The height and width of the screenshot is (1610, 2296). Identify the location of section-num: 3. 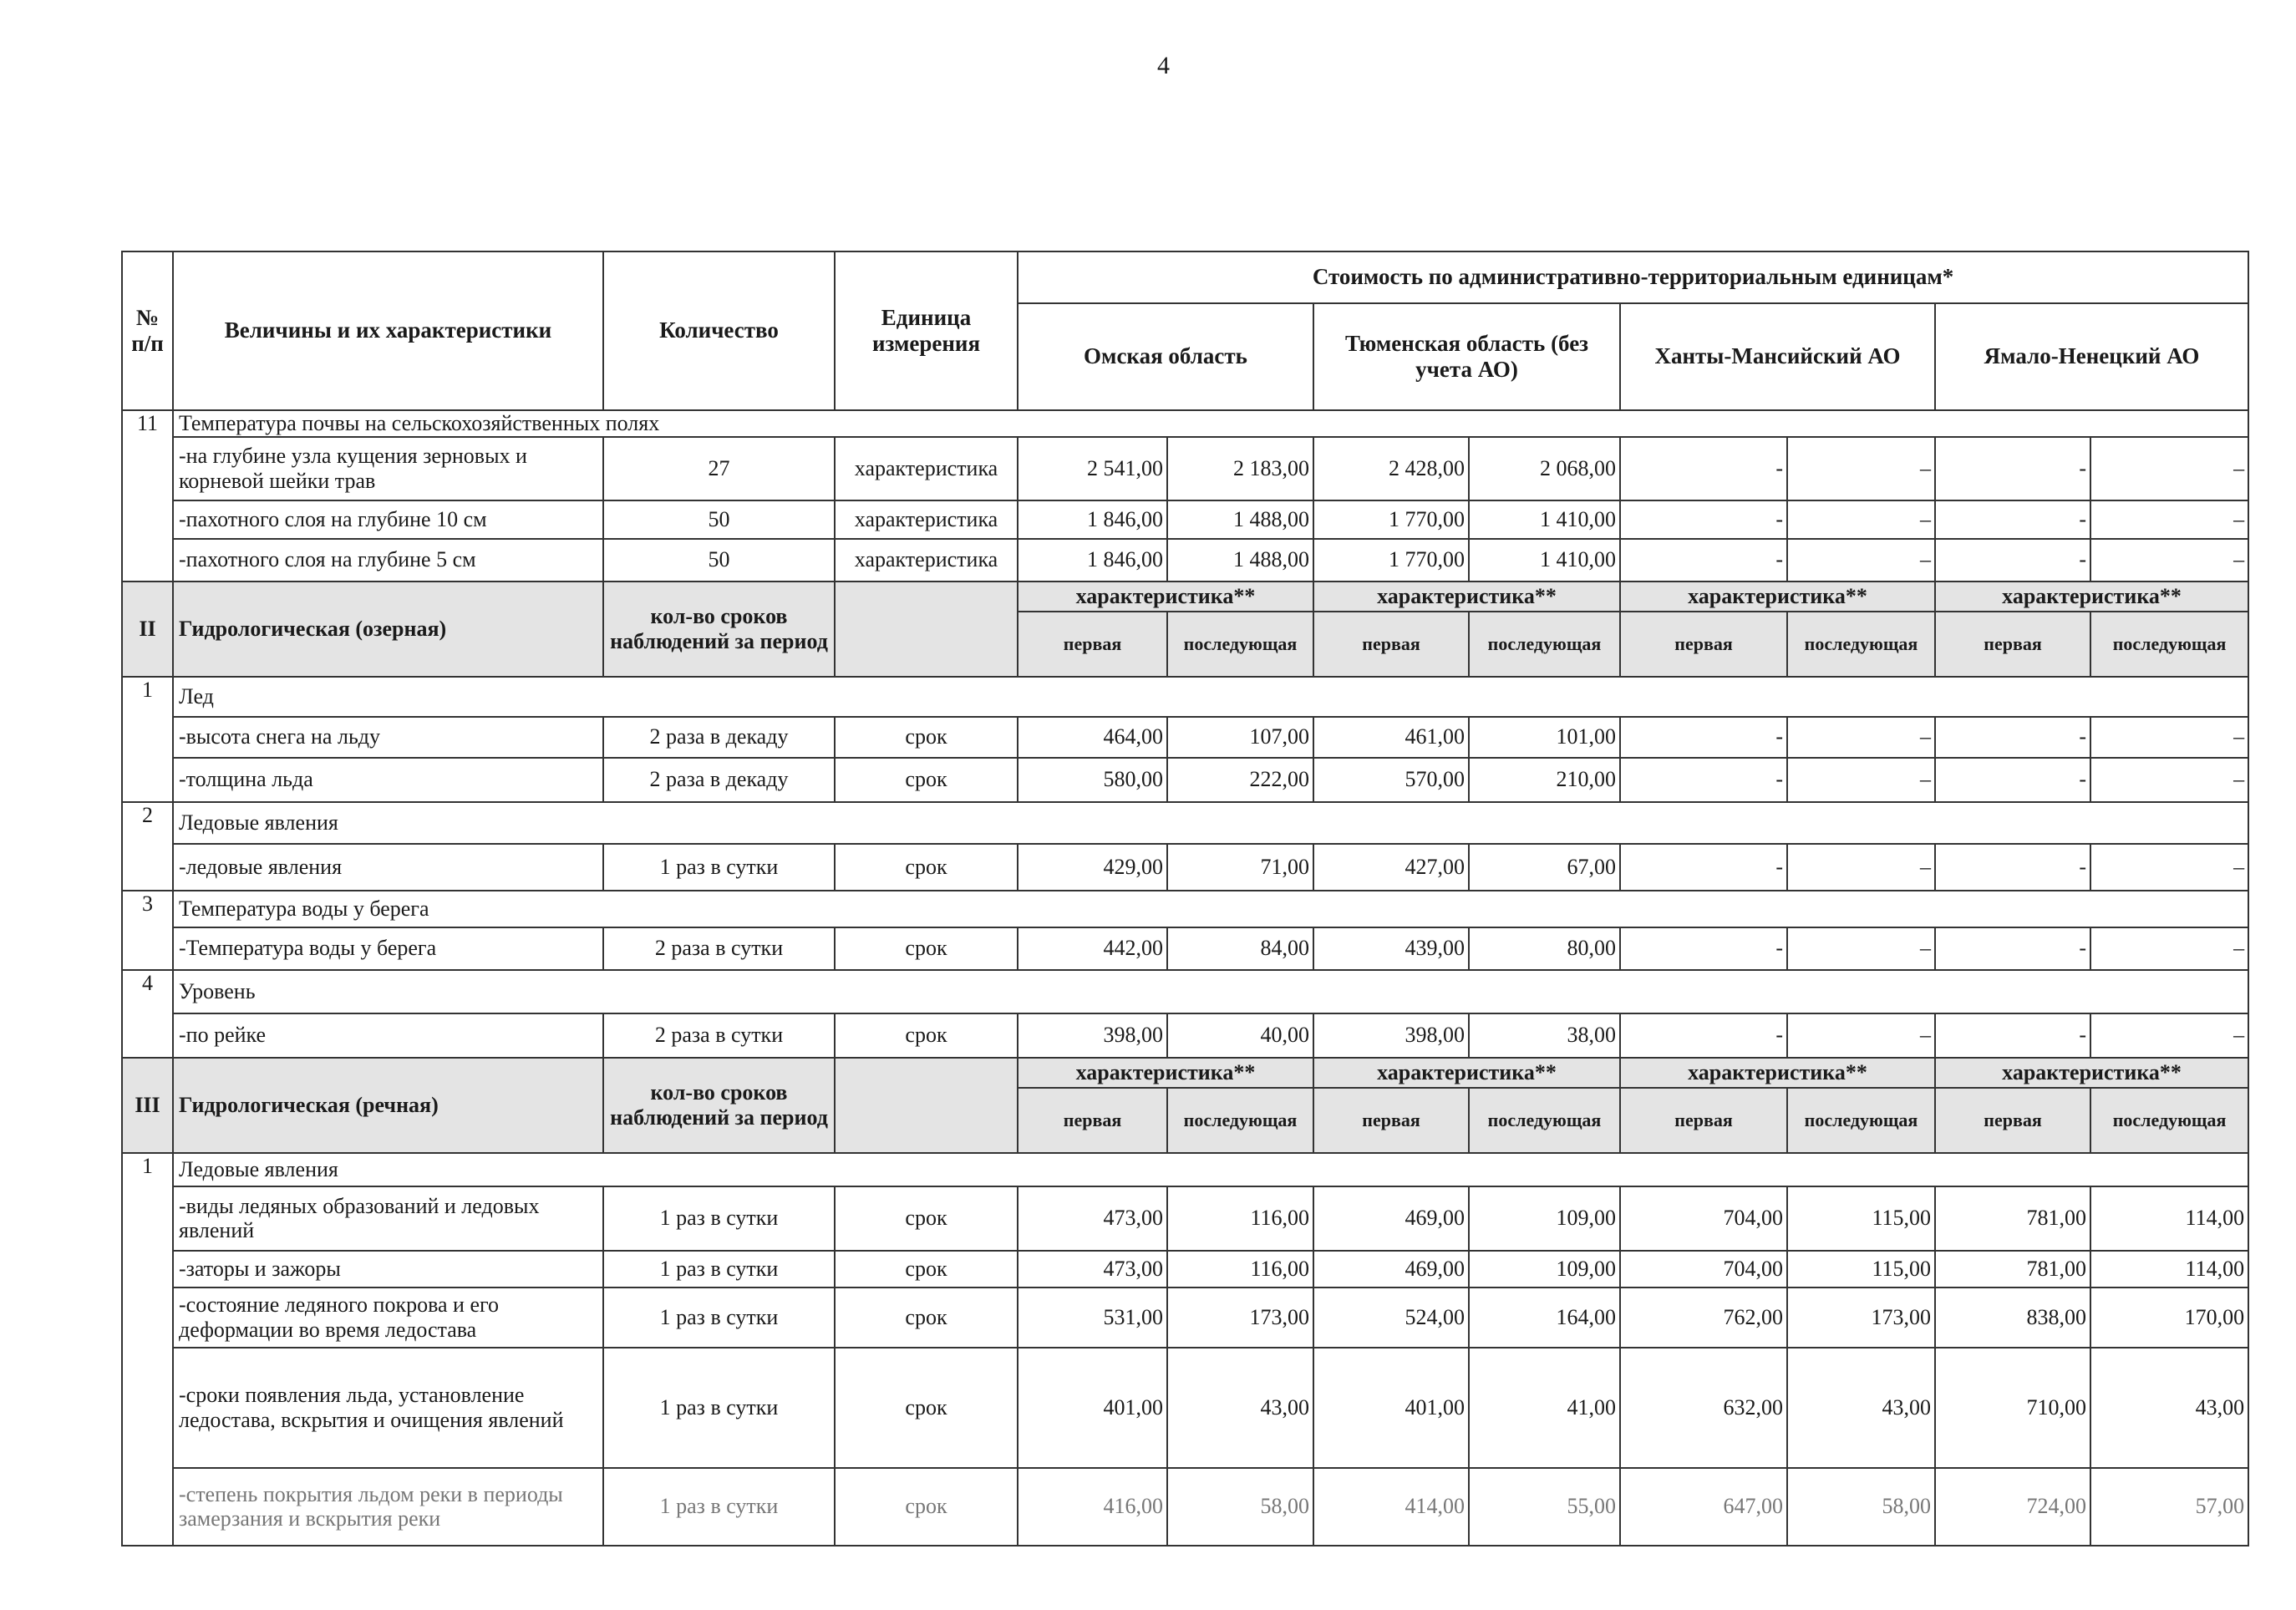
(147, 930).